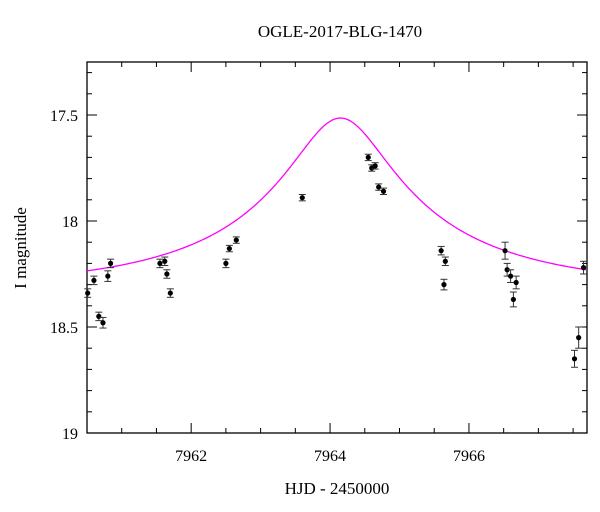 This screenshot has height=512, width=600. What do you see at coordinates (330, 456) in the screenshot?
I see `x-tick-label: 7964` at bounding box center [330, 456].